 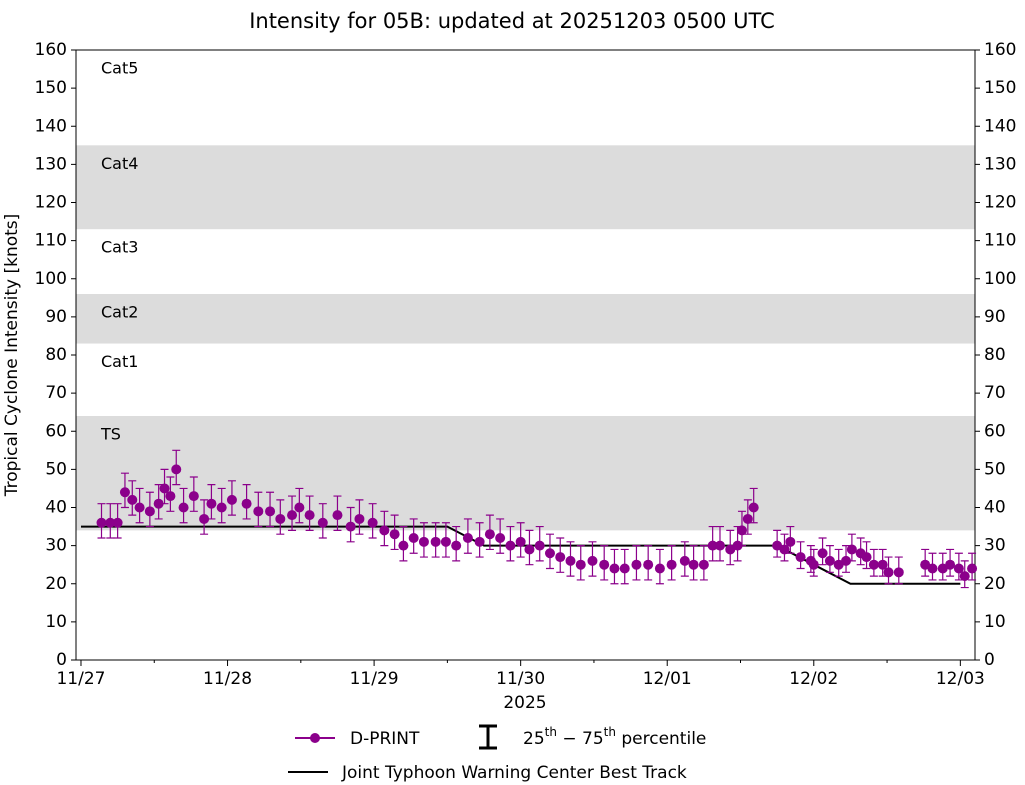 I want to click on legend-label: 25th − 75th percentile, so click(x=614, y=737).